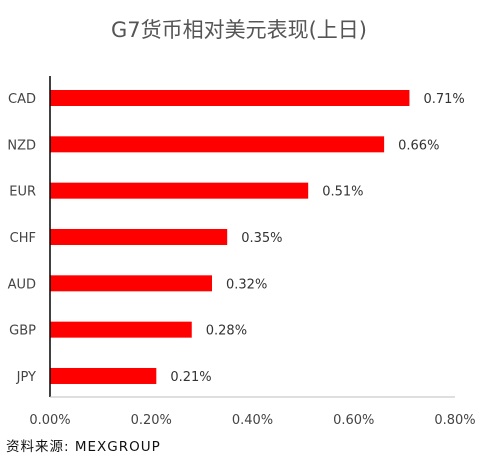 The height and width of the screenshot is (461, 478). Describe the element at coordinates (217, 144) in the screenshot. I see `bar-nzd` at that location.